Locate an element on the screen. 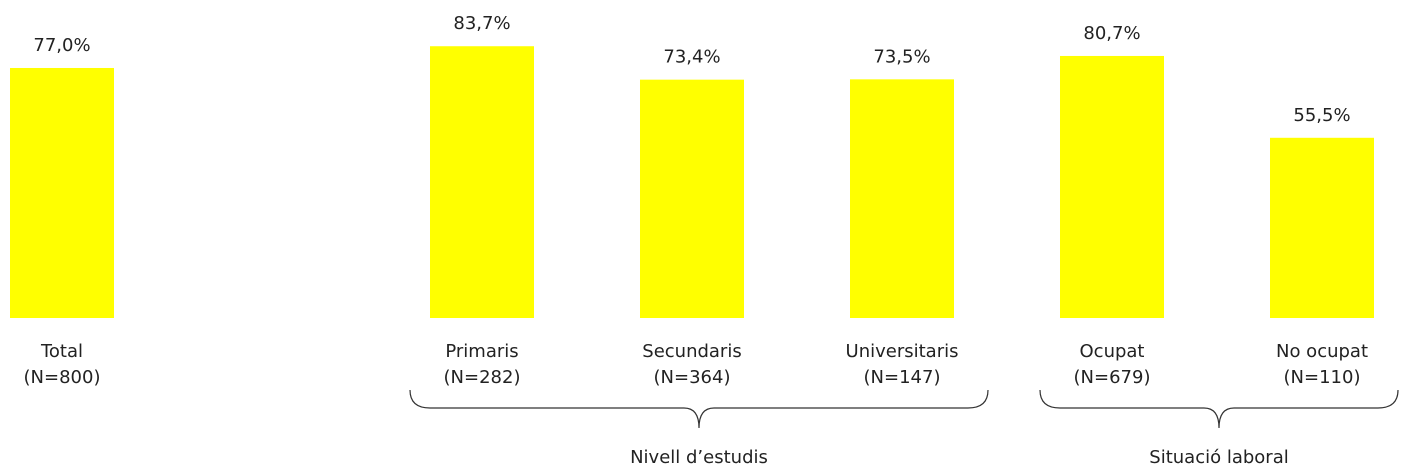  x-tick-label: No ocupat is located at coordinates (1322, 351).